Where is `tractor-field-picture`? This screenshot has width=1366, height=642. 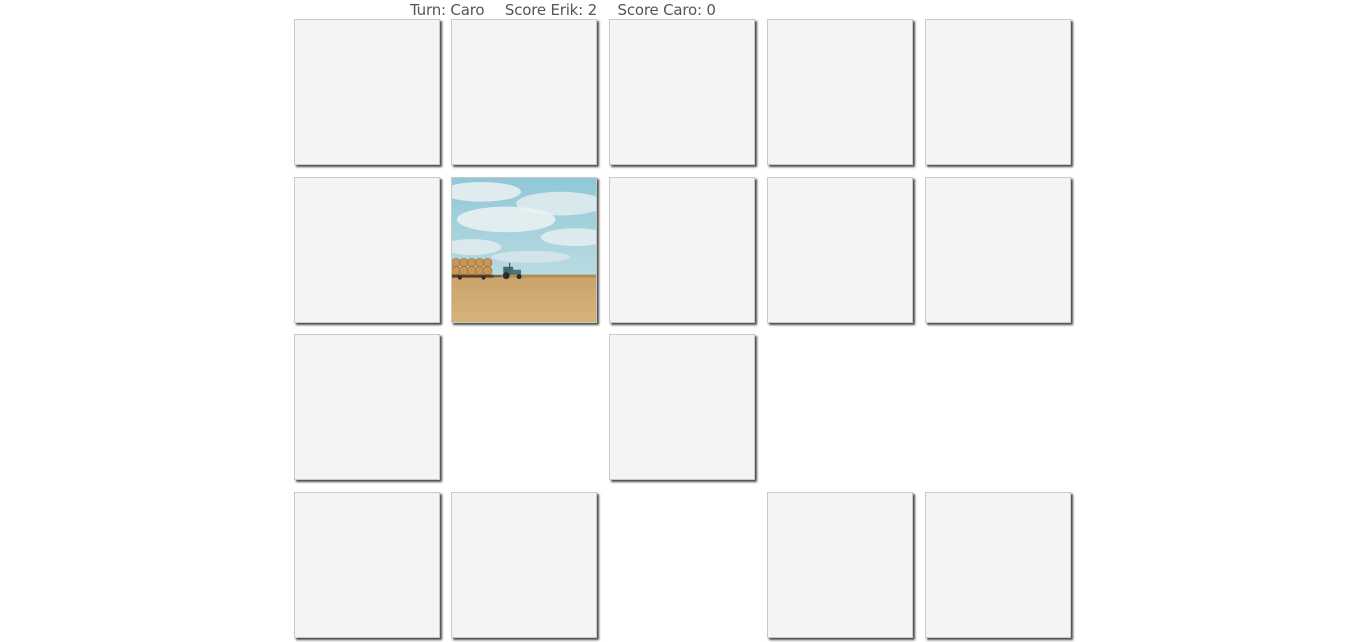 tractor-field-picture is located at coordinates (524, 250).